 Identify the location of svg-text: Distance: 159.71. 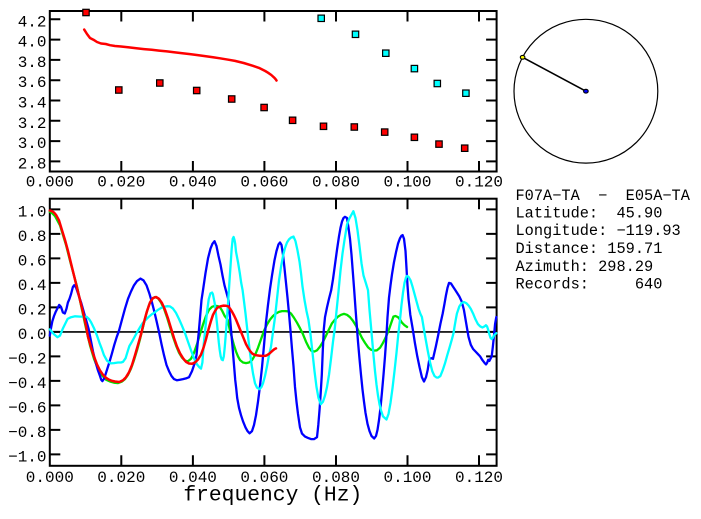
(589, 249).